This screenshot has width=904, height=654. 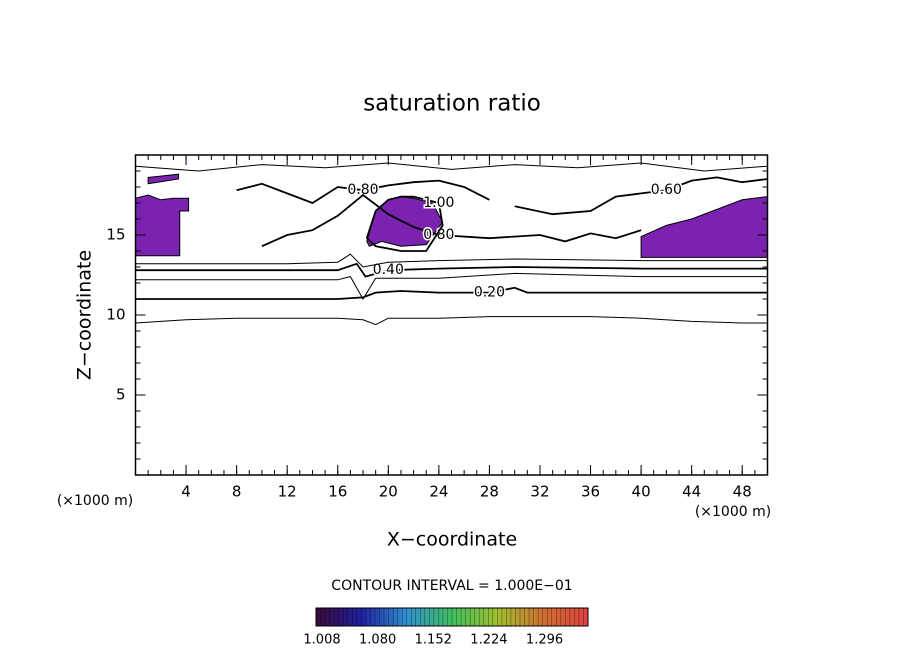 What do you see at coordinates (489, 293) in the screenshot?
I see `contour-label: 0.20` at bounding box center [489, 293].